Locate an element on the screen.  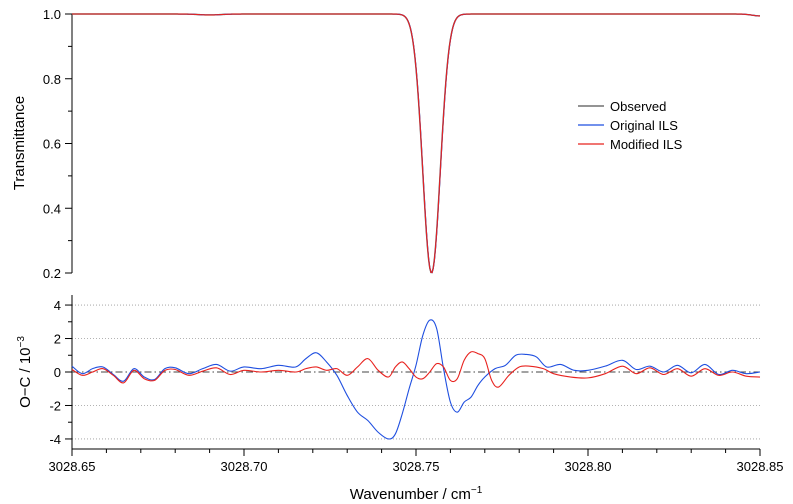
x-tick-label: 3028.75 is located at coordinates (416, 466).